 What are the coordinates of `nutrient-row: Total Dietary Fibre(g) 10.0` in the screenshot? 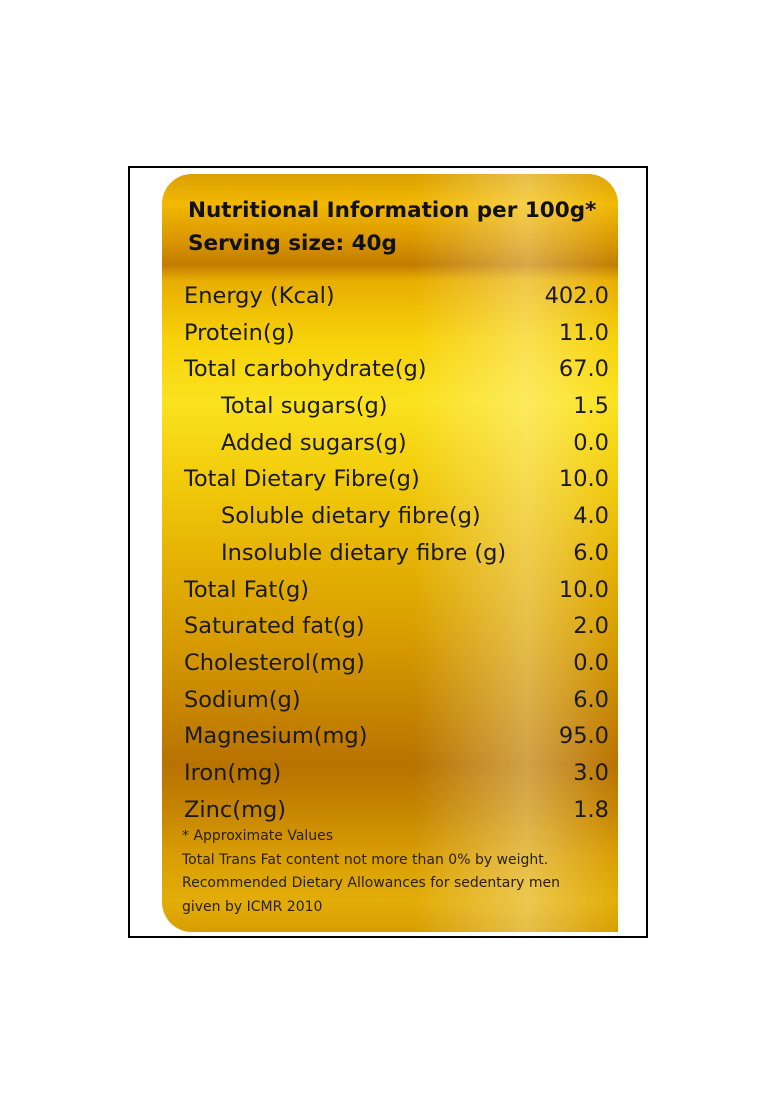 It's located at (396, 479).